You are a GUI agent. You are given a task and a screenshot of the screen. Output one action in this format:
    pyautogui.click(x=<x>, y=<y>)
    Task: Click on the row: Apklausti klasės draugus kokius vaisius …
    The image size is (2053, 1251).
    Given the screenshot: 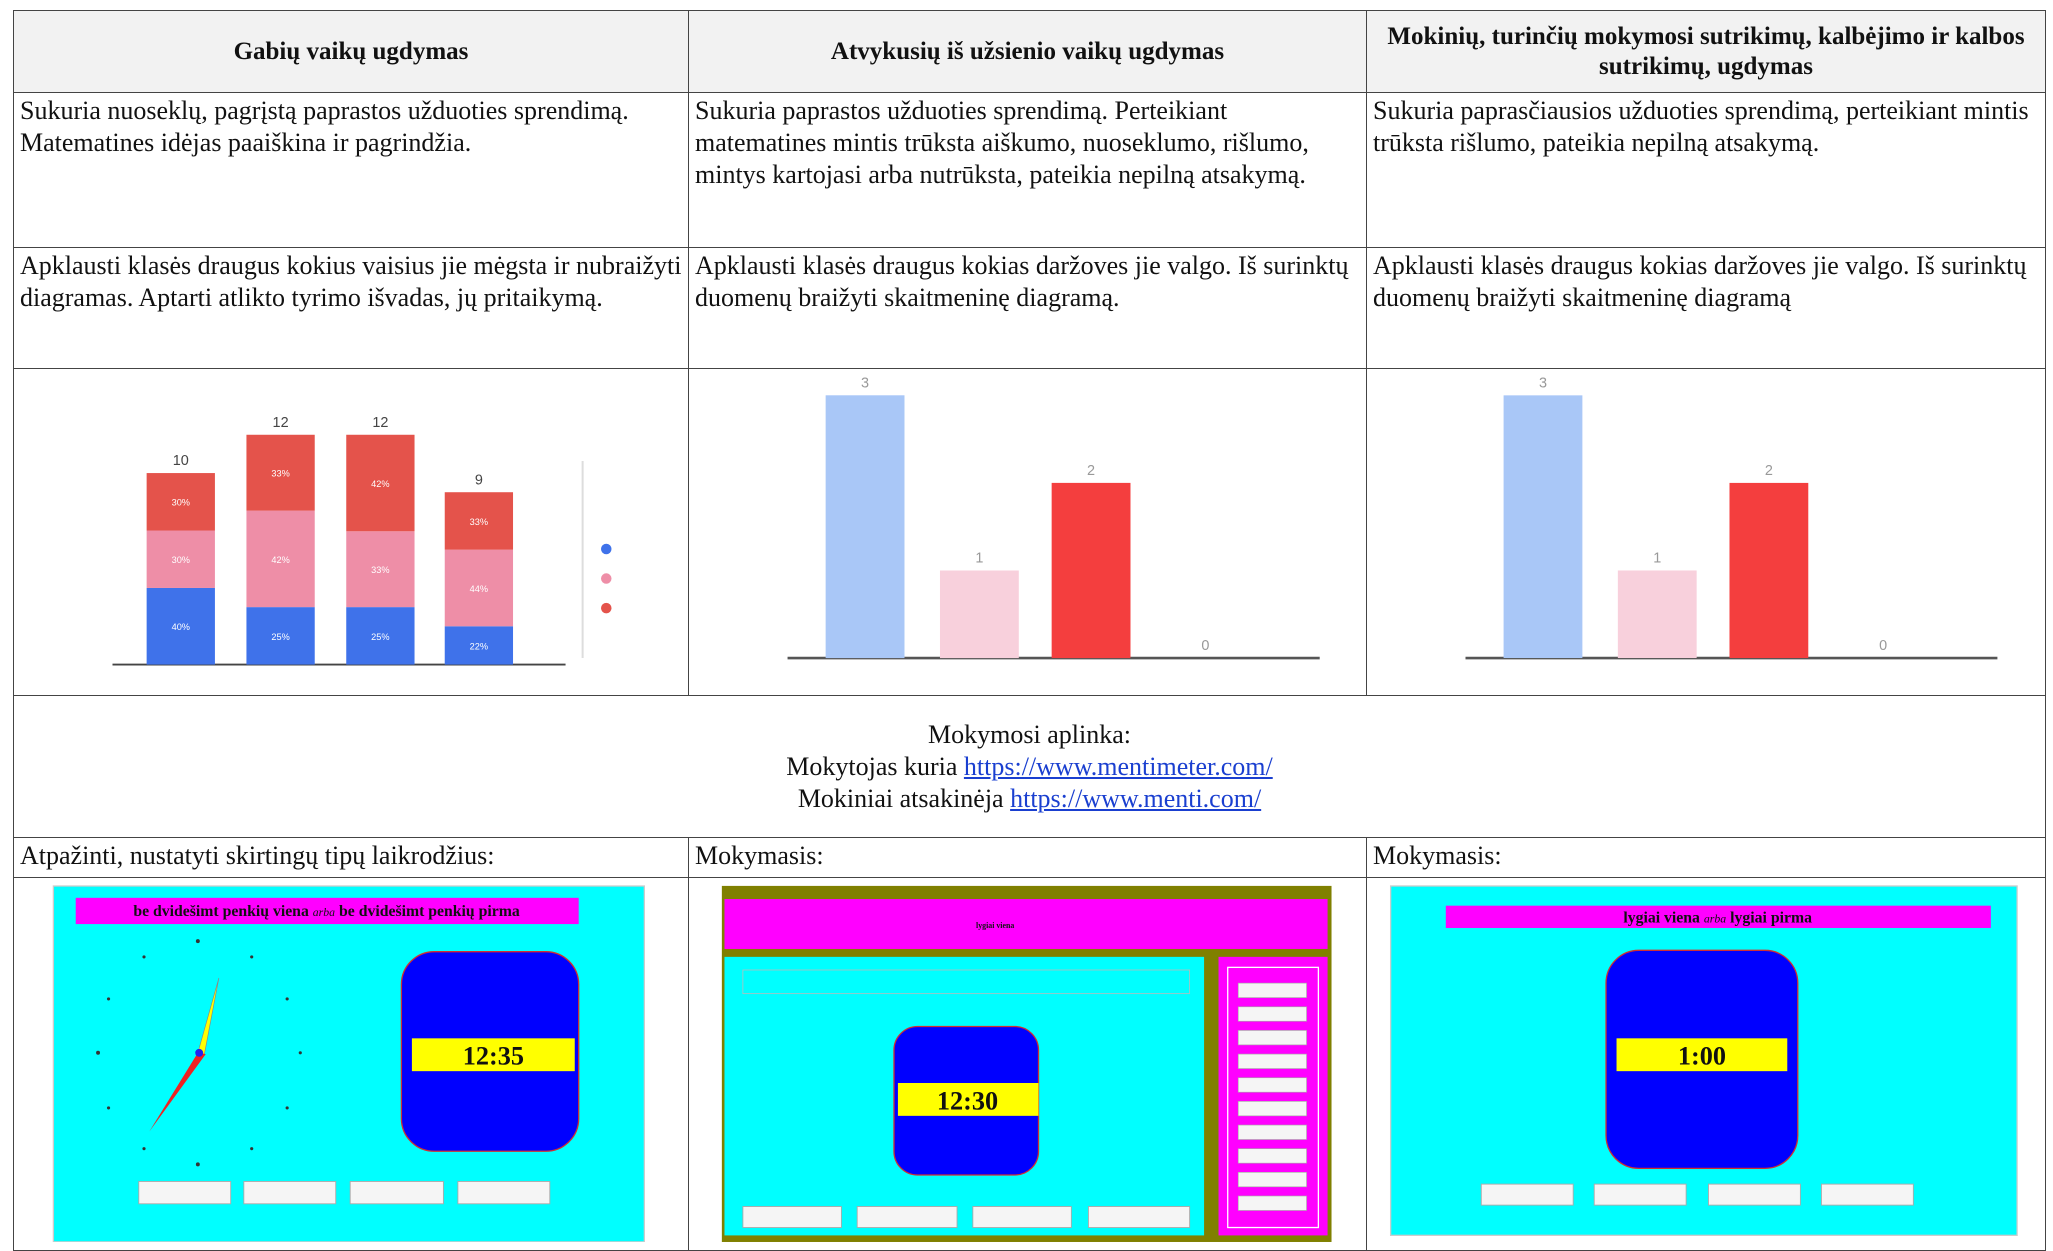 What is the action you would take?
    pyautogui.click(x=1029, y=308)
    